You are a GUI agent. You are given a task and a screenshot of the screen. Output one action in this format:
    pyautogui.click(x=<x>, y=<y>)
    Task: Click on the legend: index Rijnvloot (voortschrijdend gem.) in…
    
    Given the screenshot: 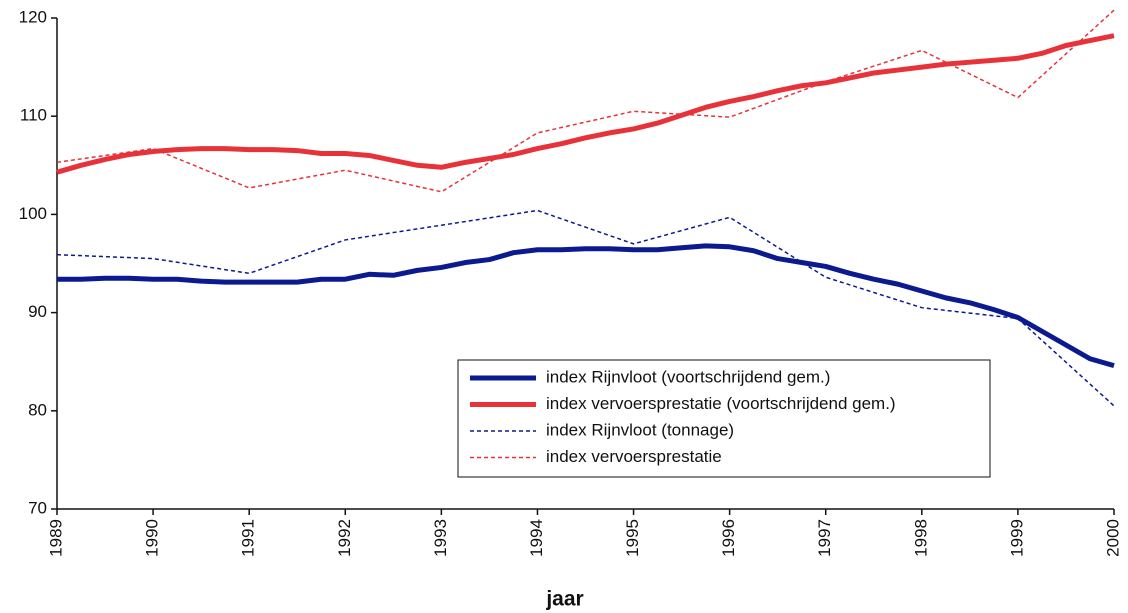 What is the action you would take?
    pyautogui.click(x=724, y=418)
    